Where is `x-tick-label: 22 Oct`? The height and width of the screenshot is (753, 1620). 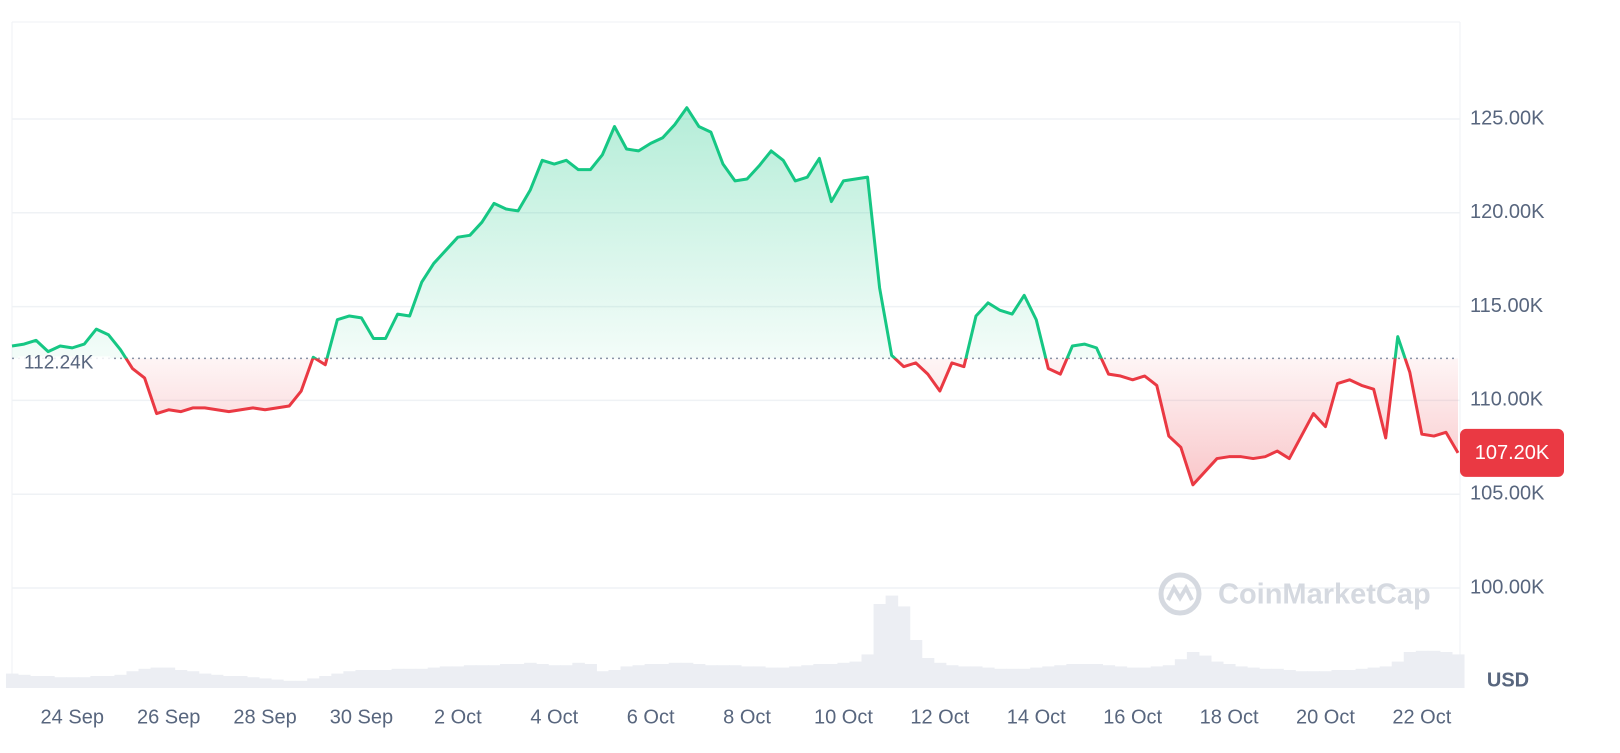 x-tick-label: 22 Oct is located at coordinates (1421, 717).